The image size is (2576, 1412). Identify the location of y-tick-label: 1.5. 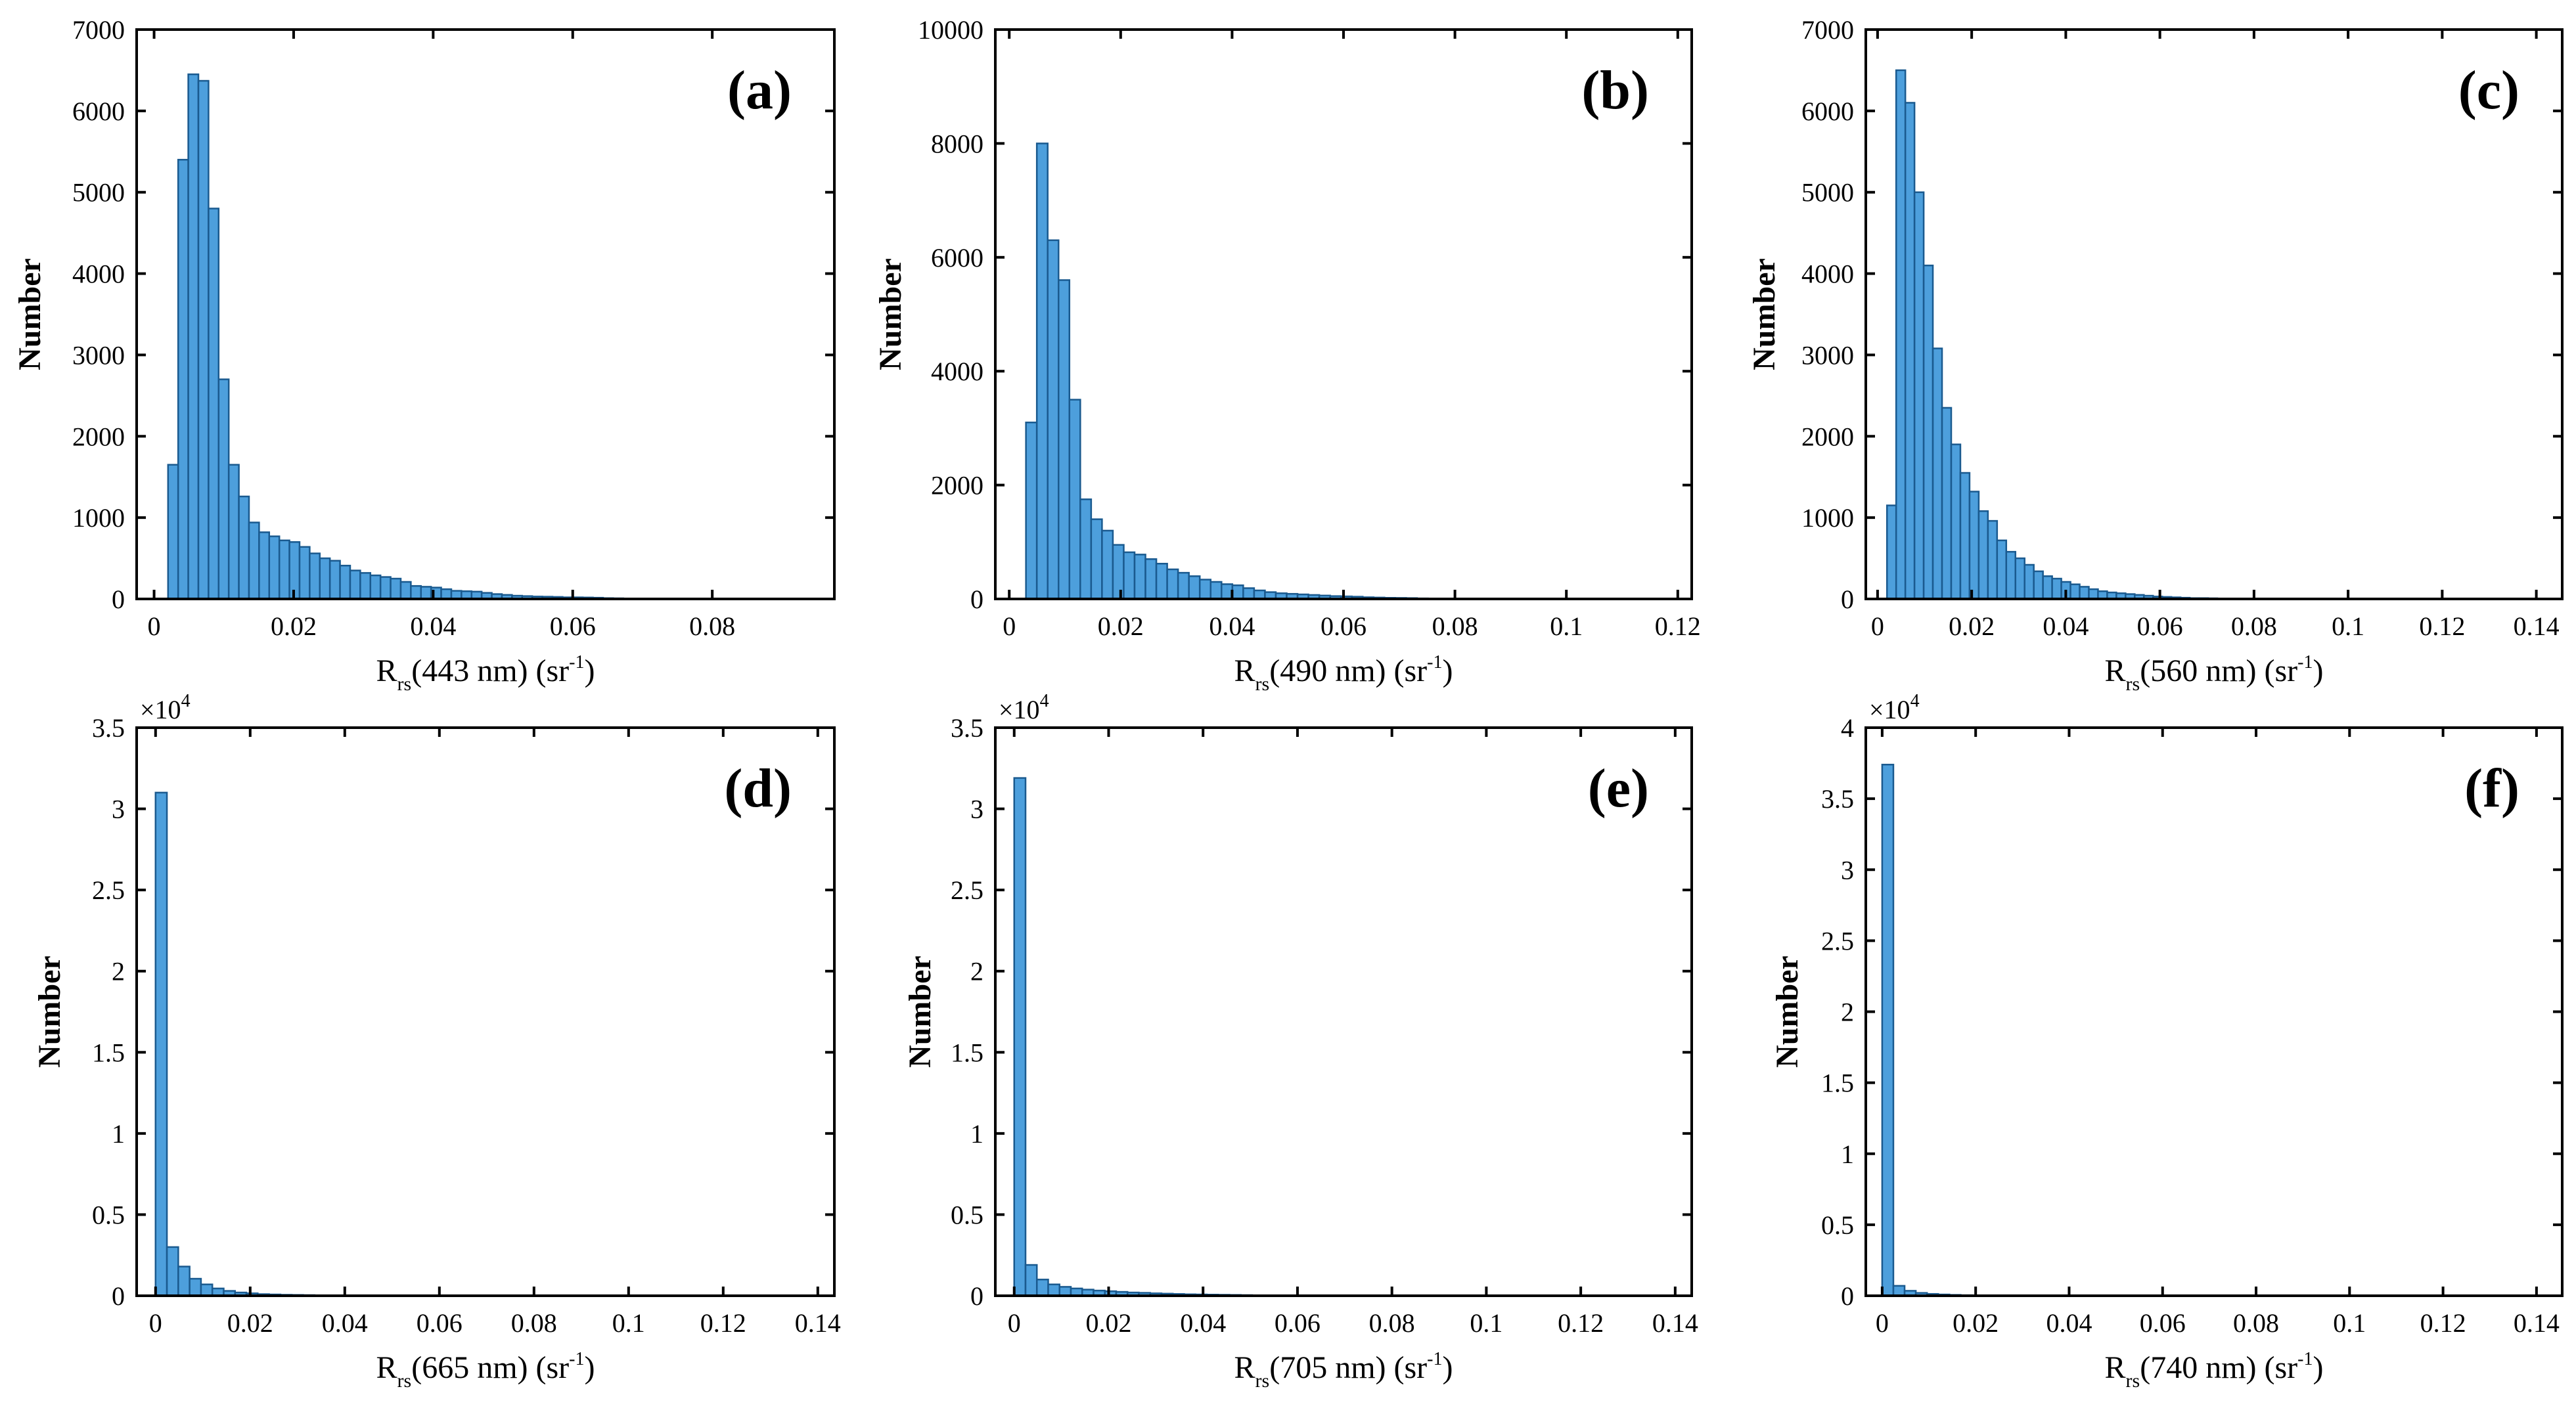
(1837, 1083).